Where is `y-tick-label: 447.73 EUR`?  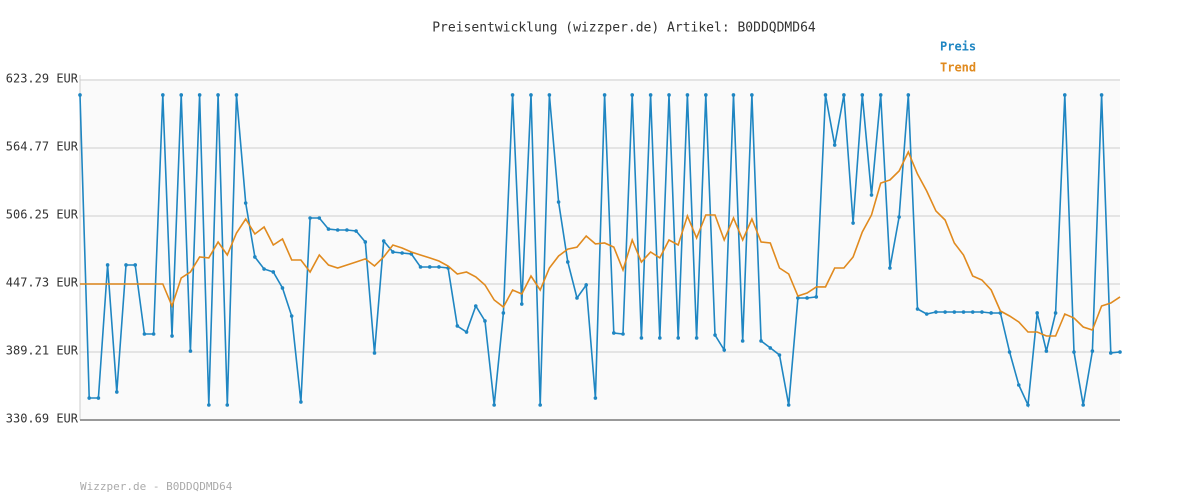
y-tick-label: 447.73 EUR is located at coordinates (42, 283).